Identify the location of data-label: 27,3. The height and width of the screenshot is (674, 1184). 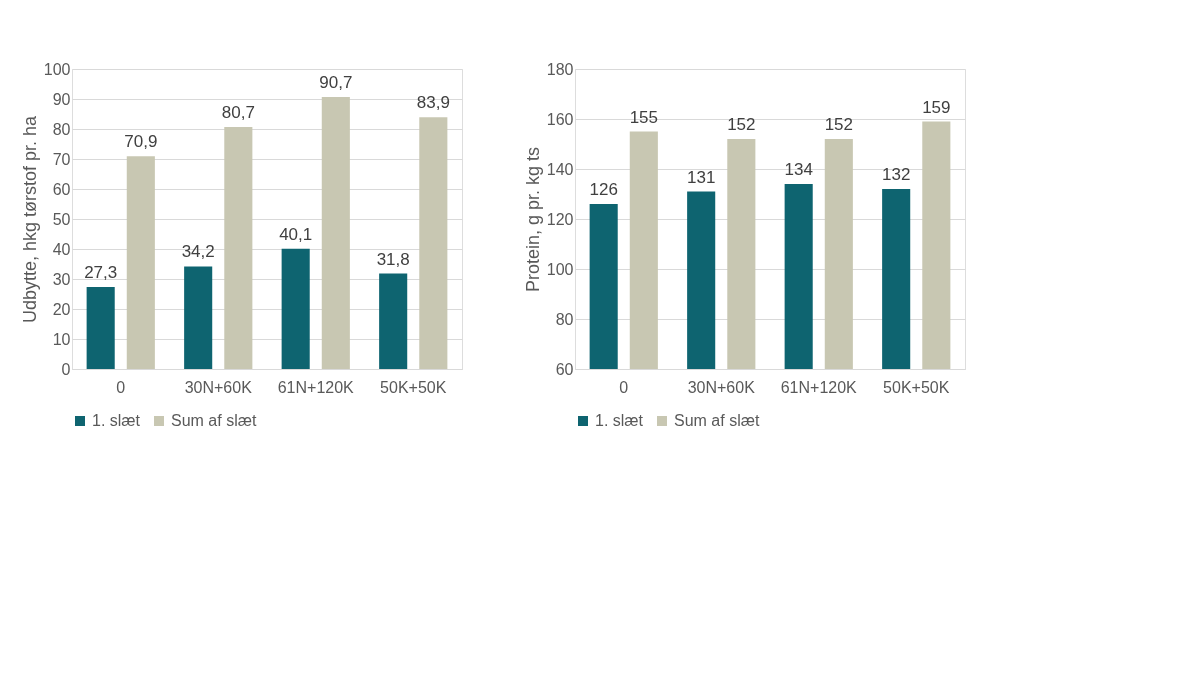
(101, 273).